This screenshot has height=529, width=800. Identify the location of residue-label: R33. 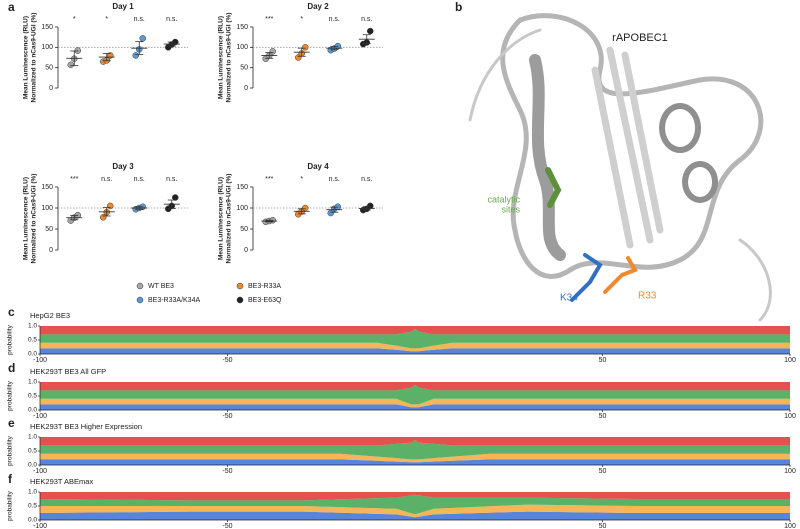
(647, 296).